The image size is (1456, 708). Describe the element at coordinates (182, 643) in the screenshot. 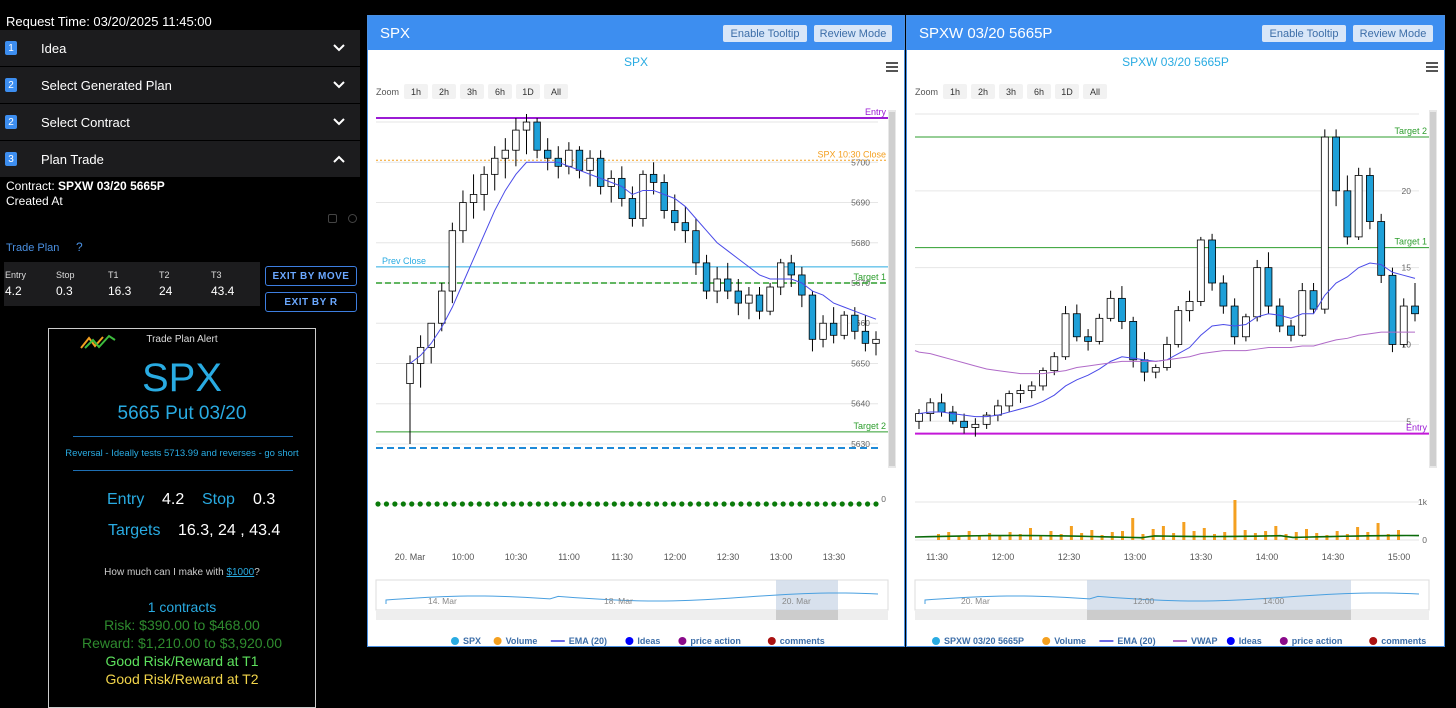

I see `reward-text: Reward: $1,210.00 to $3,920.00` at that location.